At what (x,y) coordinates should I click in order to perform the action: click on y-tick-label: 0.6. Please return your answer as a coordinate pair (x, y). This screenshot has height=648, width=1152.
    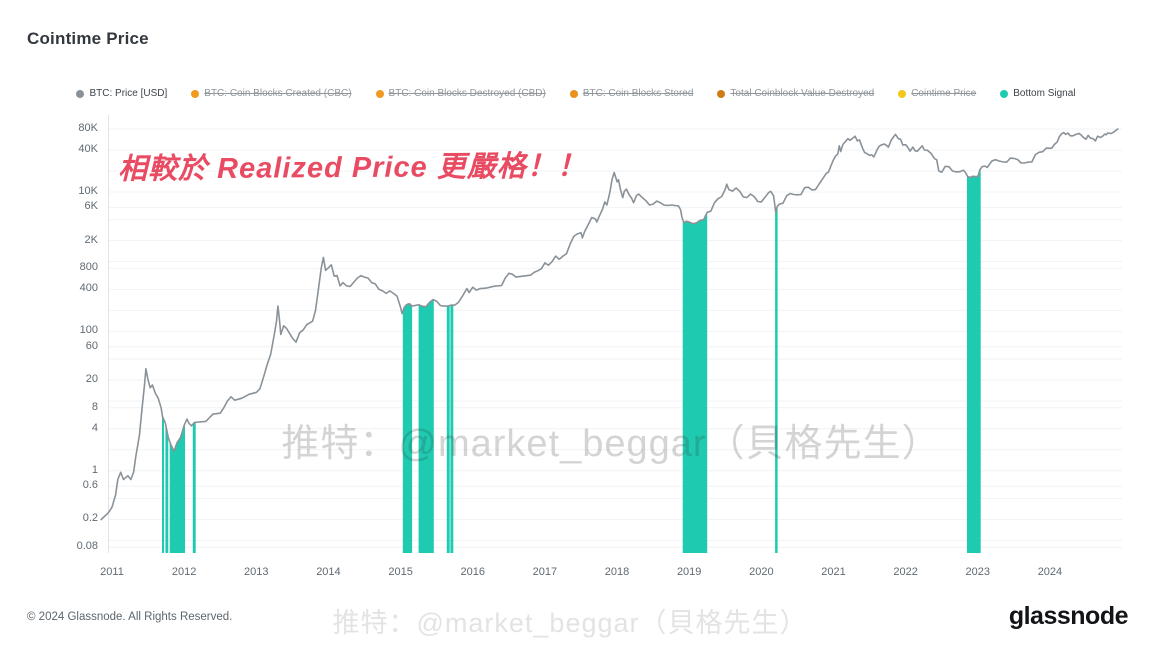
    Looking at the image, I should click on (90, 485).